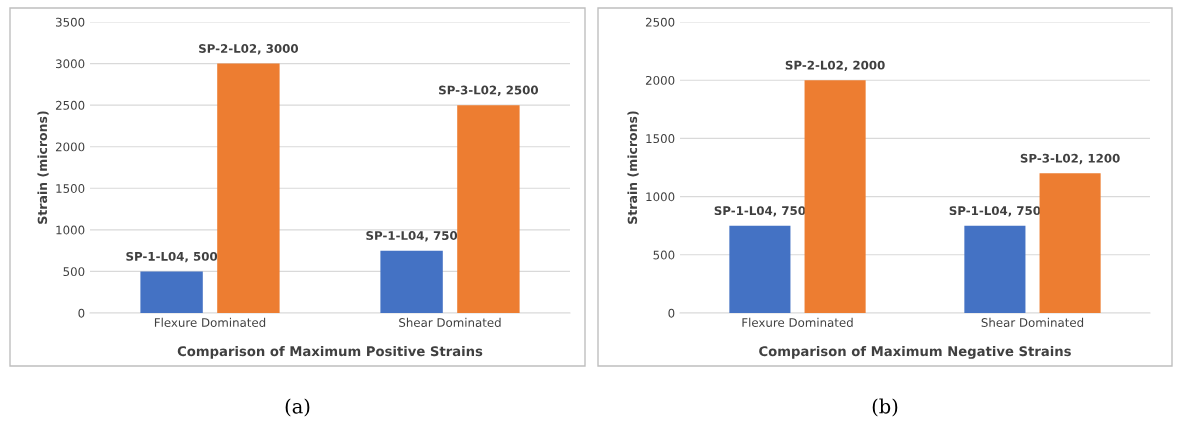  What do you see at coordinates (249, 49) in the screenshot?
I see `data-label: SP-2-L02, 3000` at bounding box center [249, 49].